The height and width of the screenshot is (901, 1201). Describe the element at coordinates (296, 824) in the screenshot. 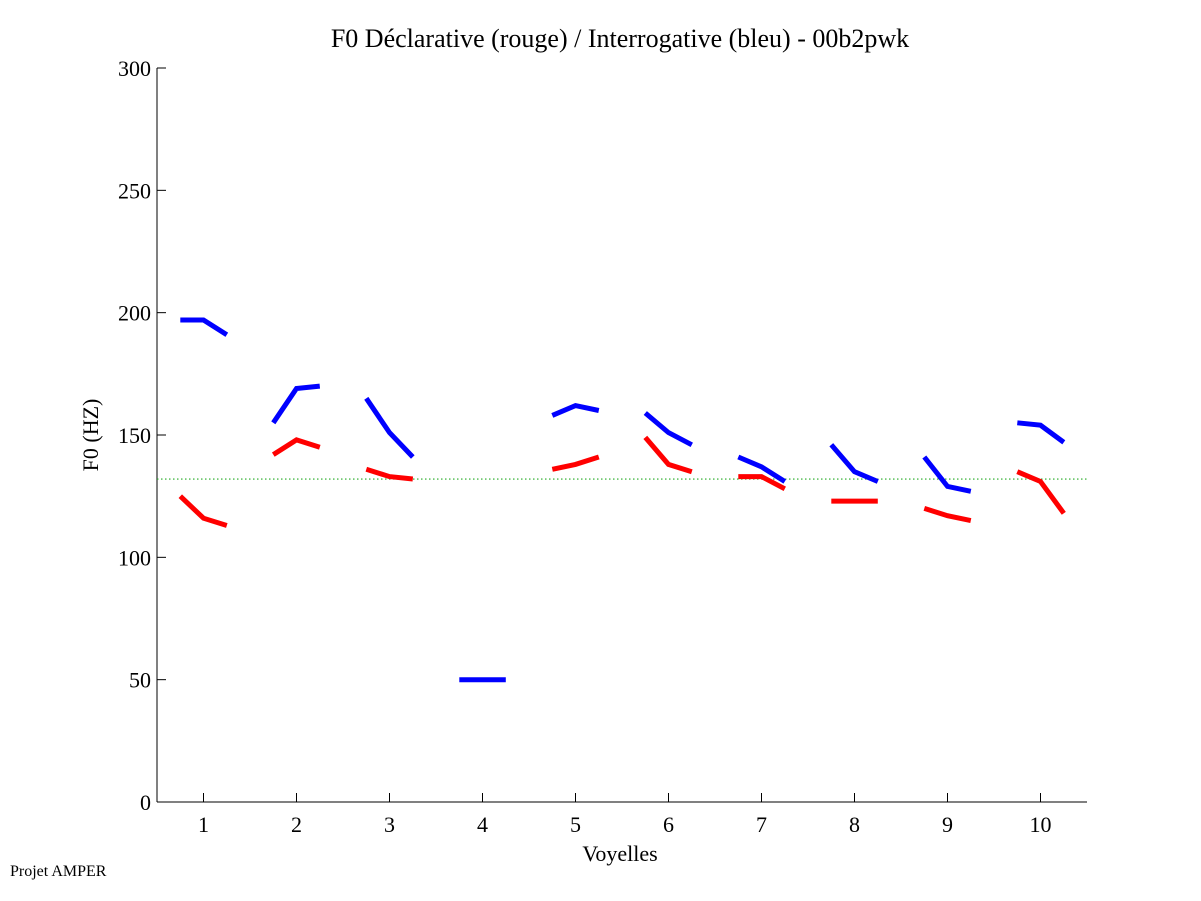

I see `x-tick-label: 2` at that location.